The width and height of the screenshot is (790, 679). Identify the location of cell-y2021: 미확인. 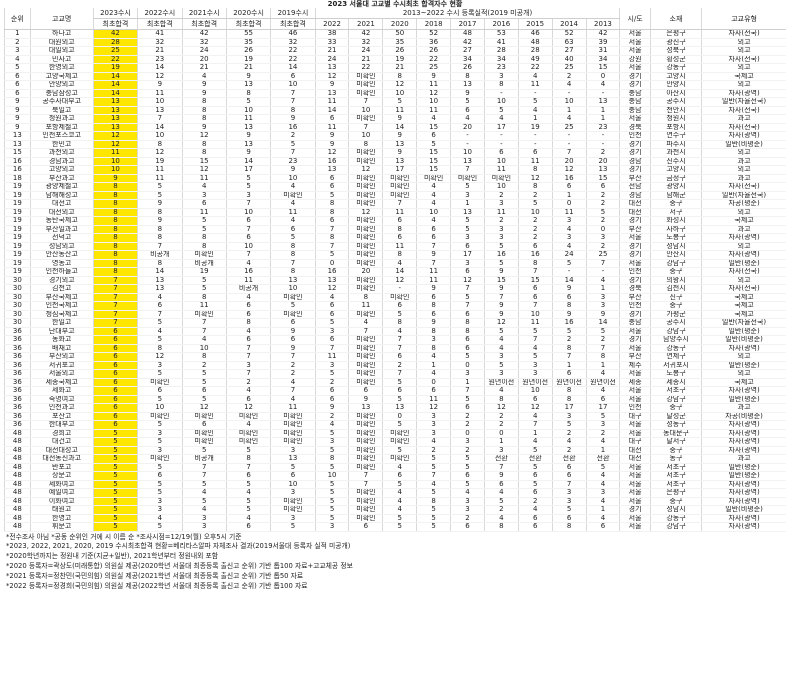
(204, 255).